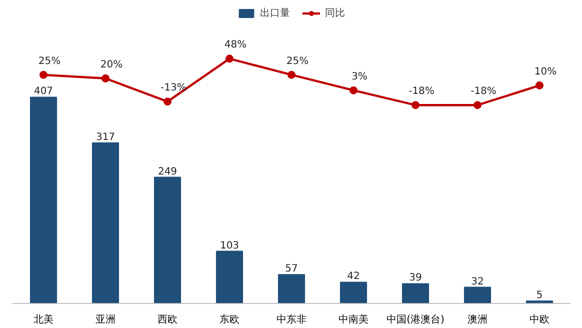  Describe the element at coordinates (168, 320) in the screenshot. I see `x-tick-label: 西欧` at that location.